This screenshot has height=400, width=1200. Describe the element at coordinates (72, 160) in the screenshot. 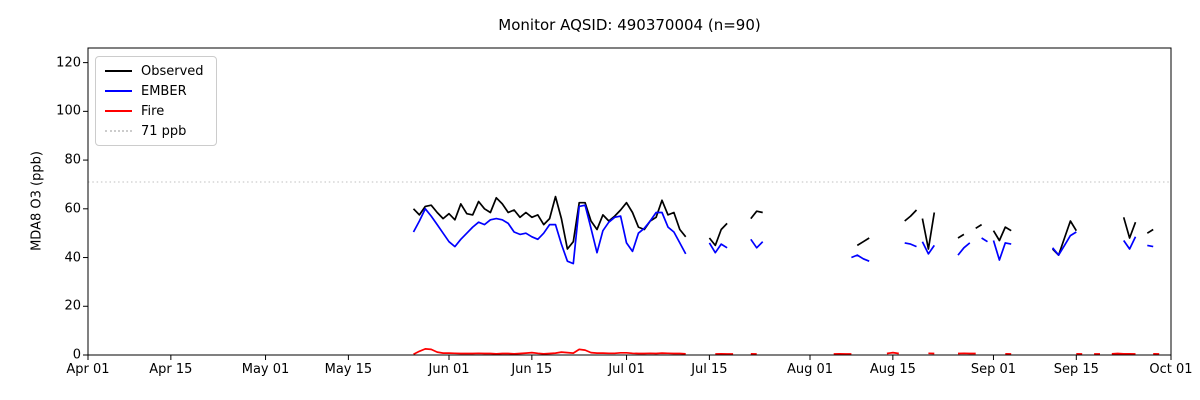

I see `y-tick-label: 80` at that location.